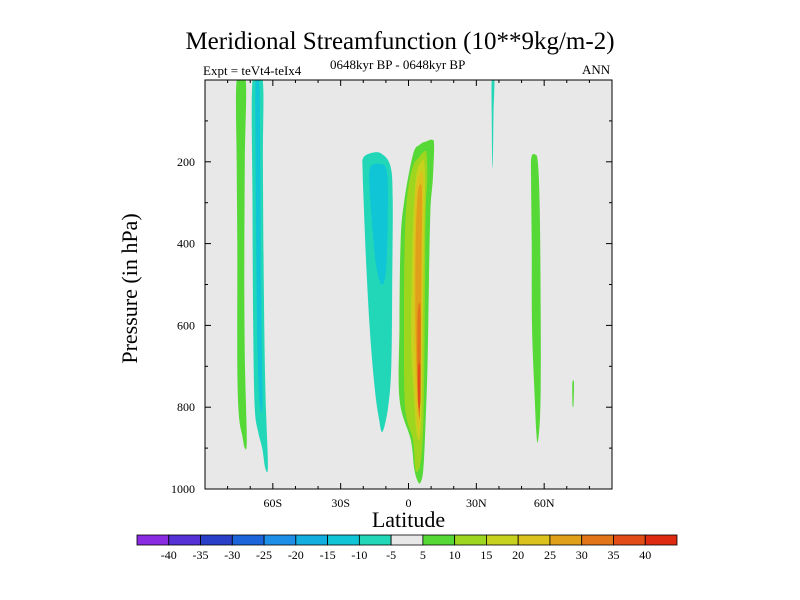  I want to click on colorbar-label: -20, so click(296, 555).